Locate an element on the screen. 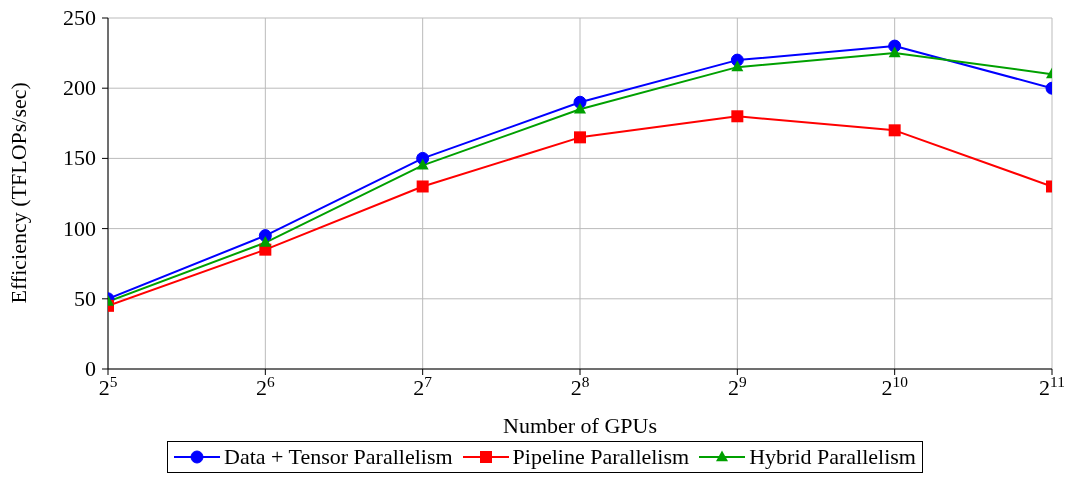 This screenshot has height=481, width=1080. y-tick-label: 0 is located at coordinates (90, 368).